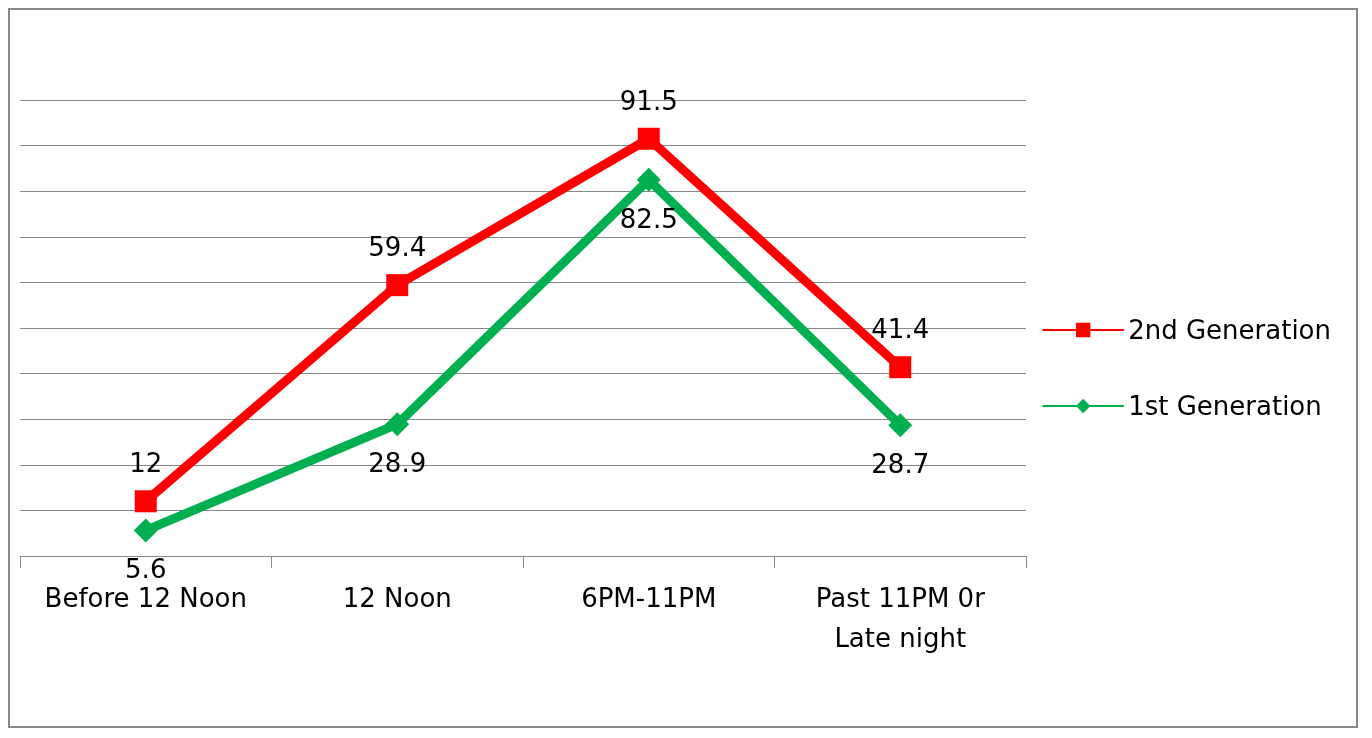  I want to click on legend-label: 2nd Generation, so click(1230, 330).